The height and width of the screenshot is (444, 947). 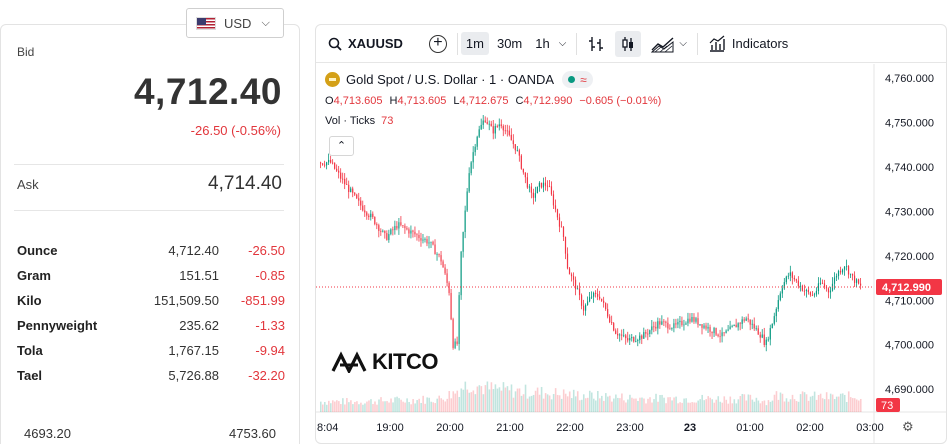 I want to click on collapse-legend-button: ⌃, so click(x=341, y=146).